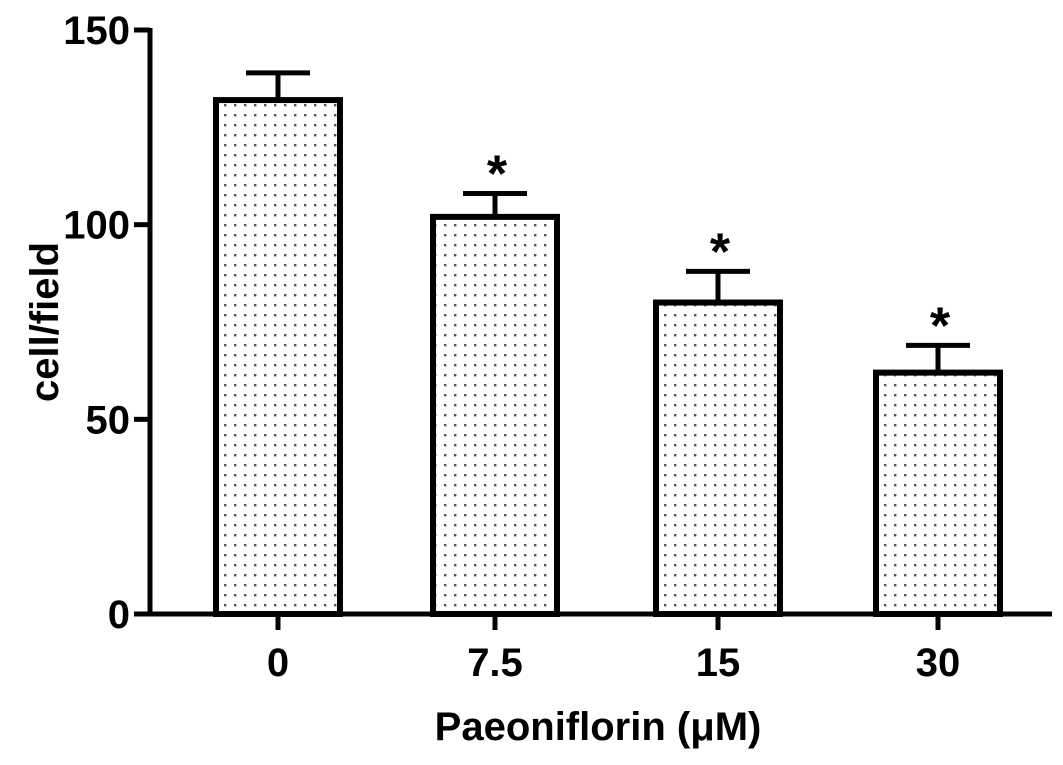 Image resolution: width=1063 pixels, height=765 pixels. I want to click on y-tick-label: 100, so click(96, 226).